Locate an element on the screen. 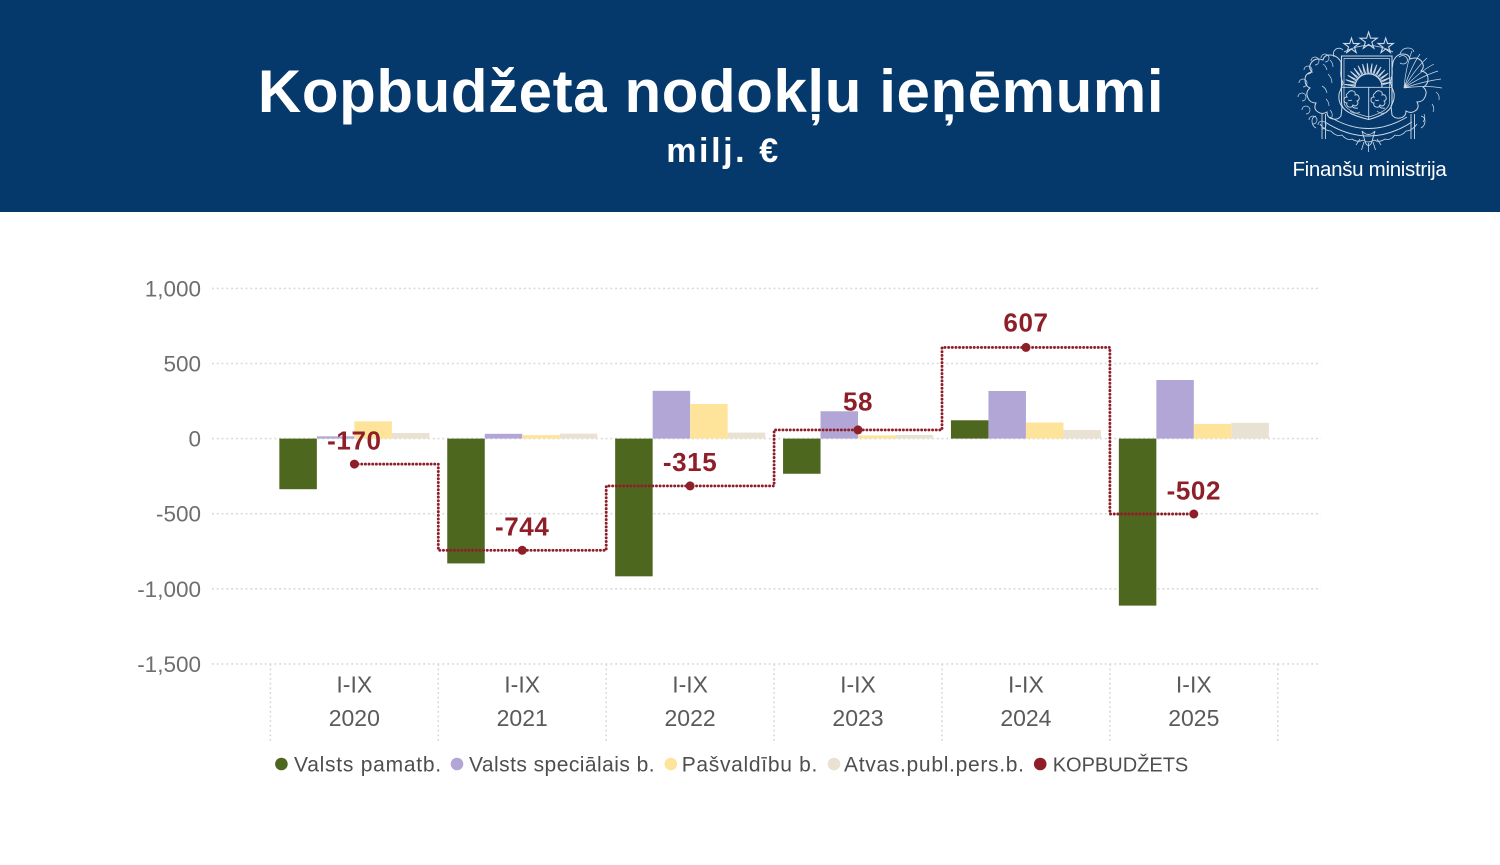  svg-text: 2022 is located at coordinates (690, 718).